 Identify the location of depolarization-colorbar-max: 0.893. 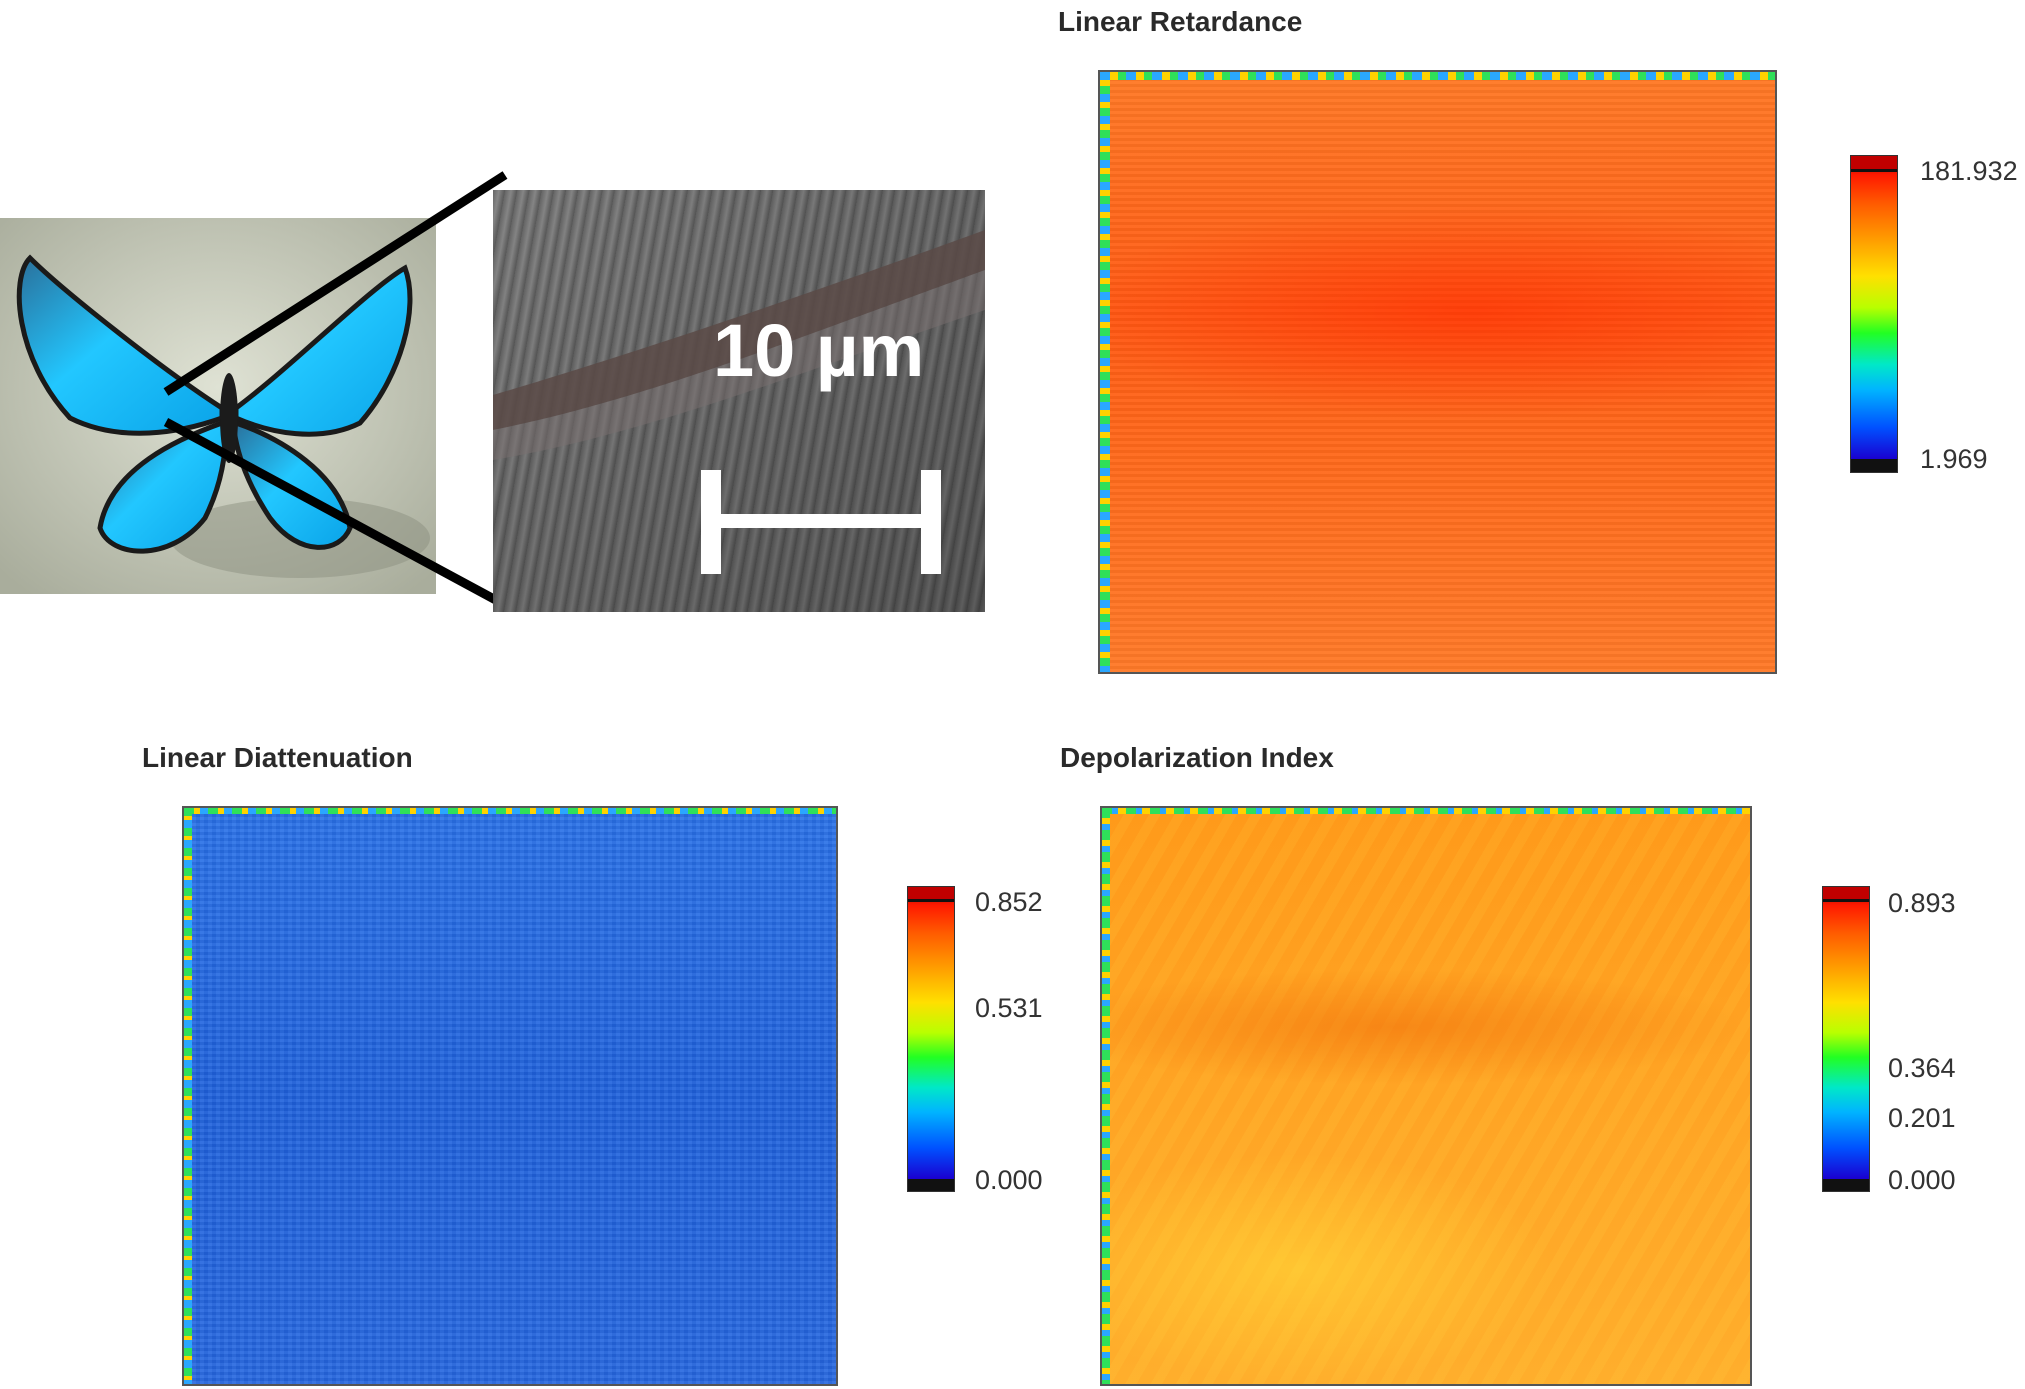
(1922, 903).